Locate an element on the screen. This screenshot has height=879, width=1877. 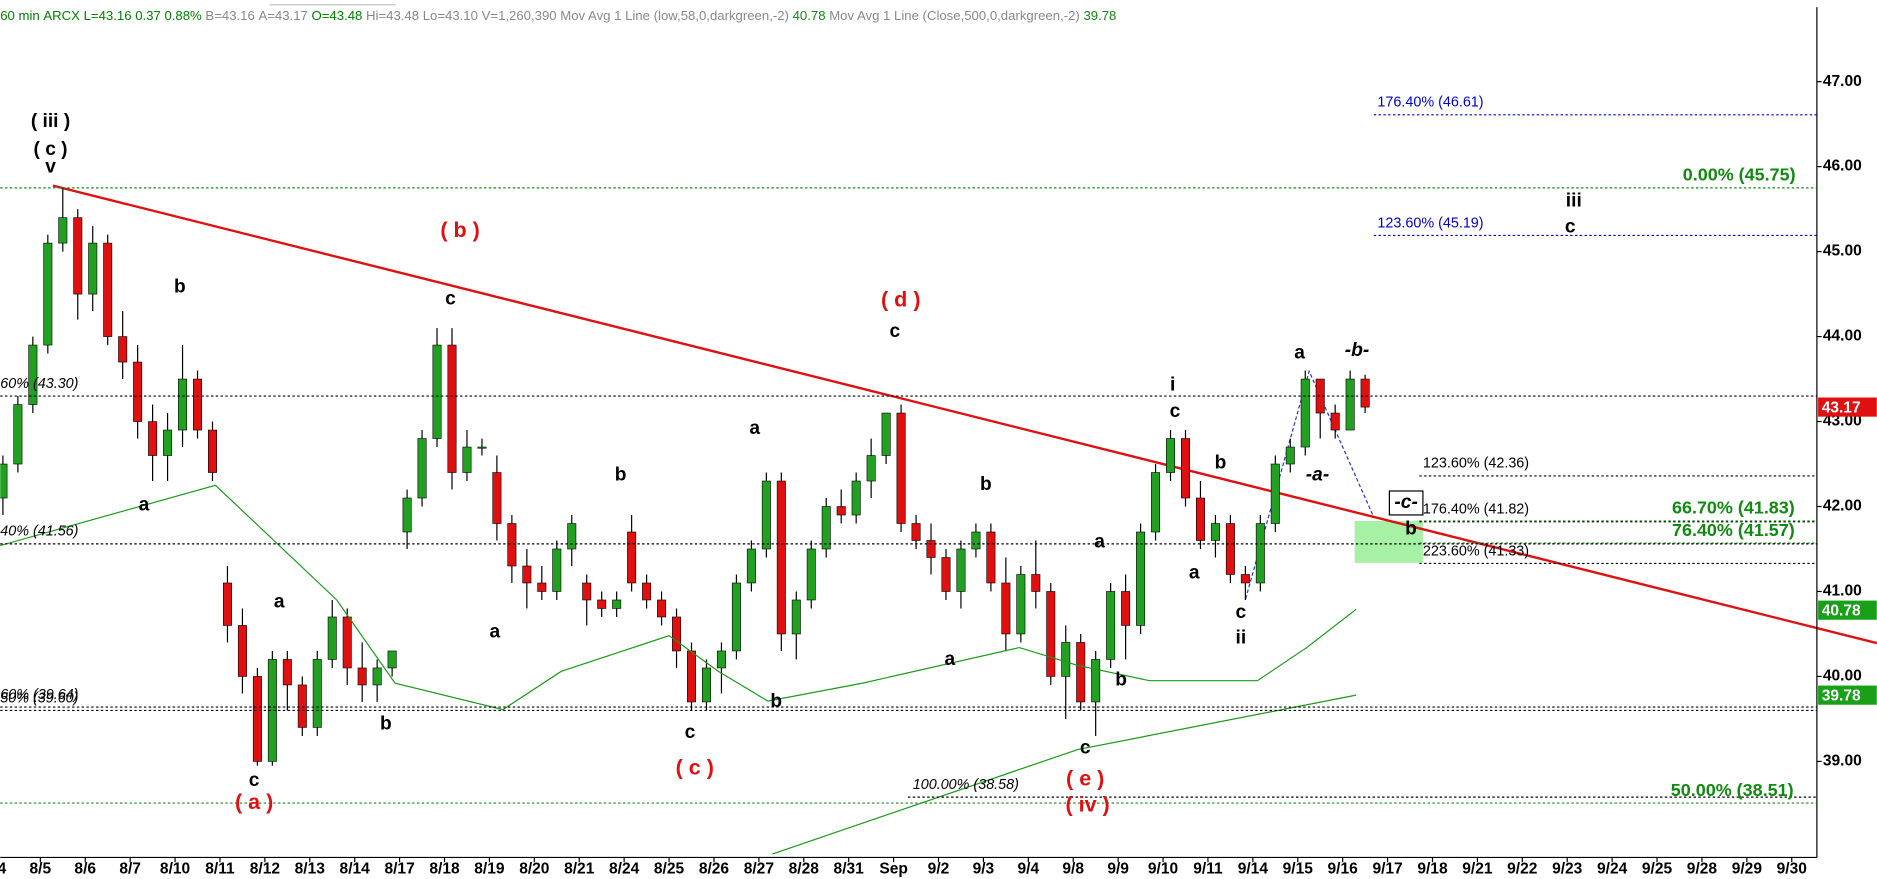
x-tick-label: 8/14 is located at coordinates (355, 869).